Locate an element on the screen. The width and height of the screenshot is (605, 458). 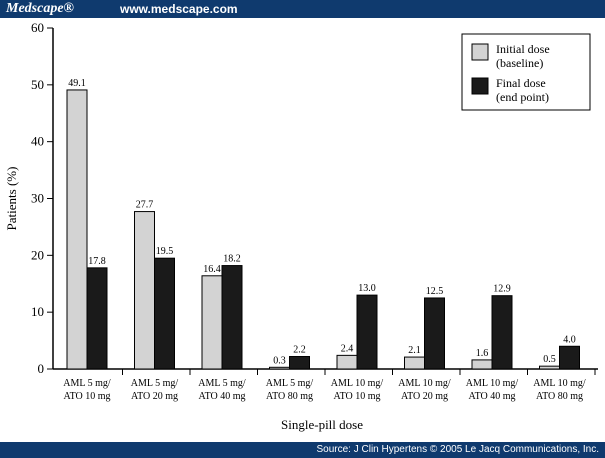
y-tick-label: 60 is located at coordinates (37, 27).